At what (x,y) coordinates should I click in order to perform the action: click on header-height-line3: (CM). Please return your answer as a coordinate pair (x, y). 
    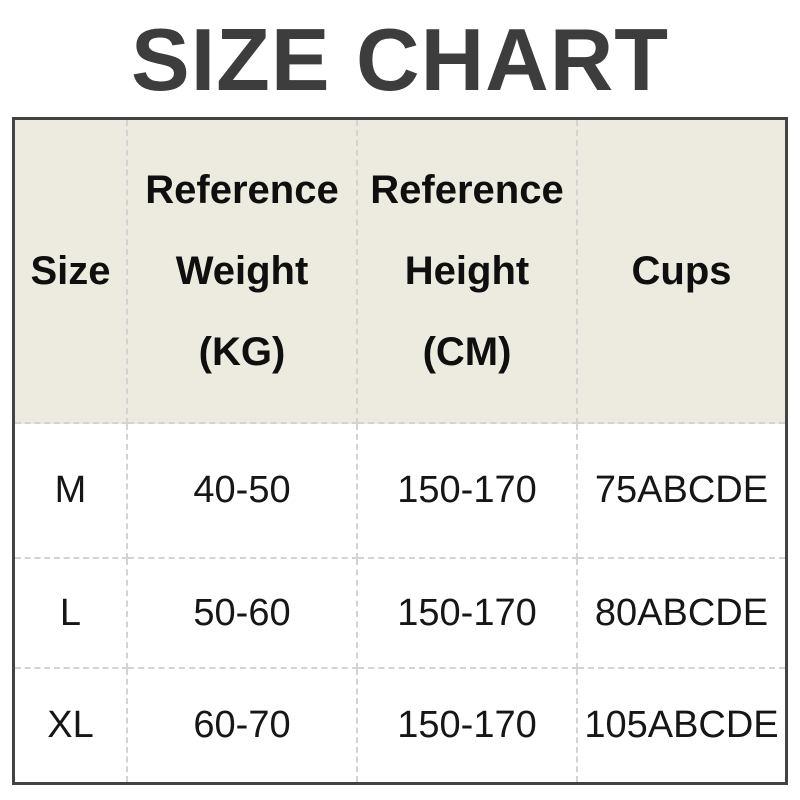
    Looking at the image, I should click on (467, 351).